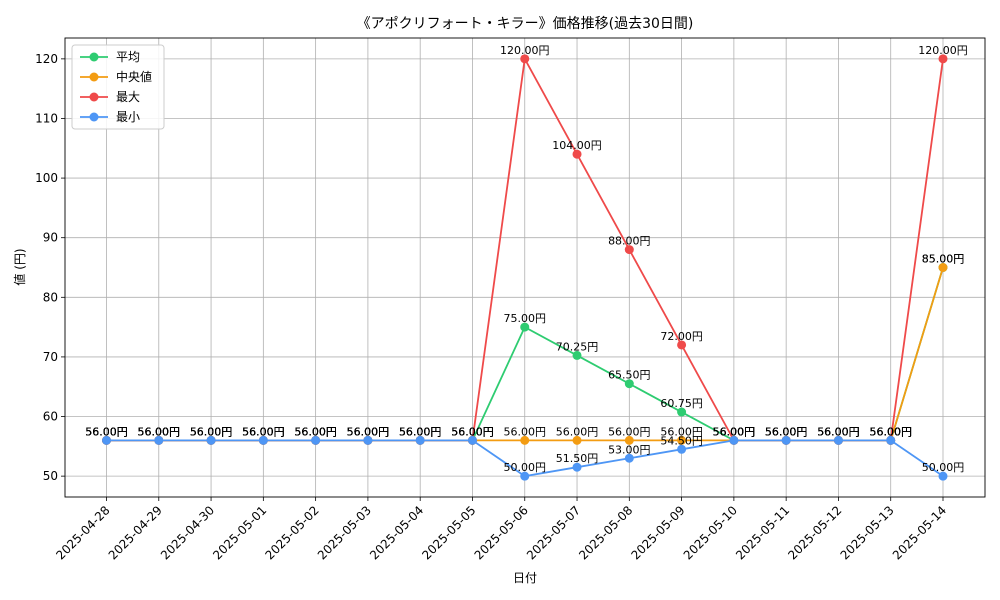 Image resolution: width=1000 pixels, height=600 pixels. Describe the element at coordinates (239, 532) in the screenshot. I see `x-tick-label: 2025-05-01` at that location.